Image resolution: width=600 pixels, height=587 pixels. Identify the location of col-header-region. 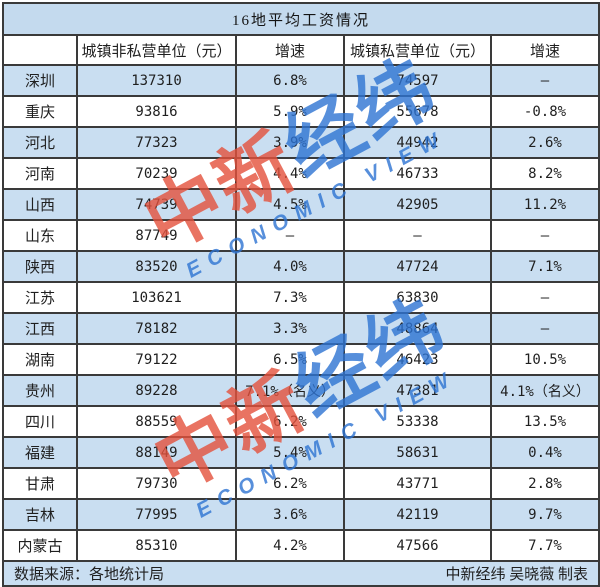
(40, 50).